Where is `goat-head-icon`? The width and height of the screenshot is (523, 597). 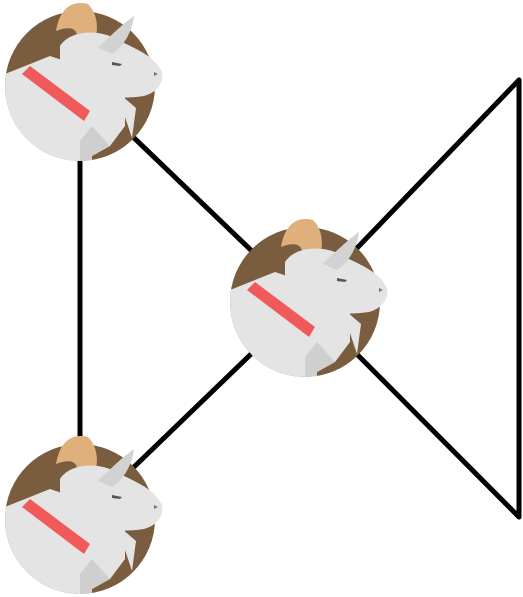
goat-head-icon is located at coordinates (81, 92).